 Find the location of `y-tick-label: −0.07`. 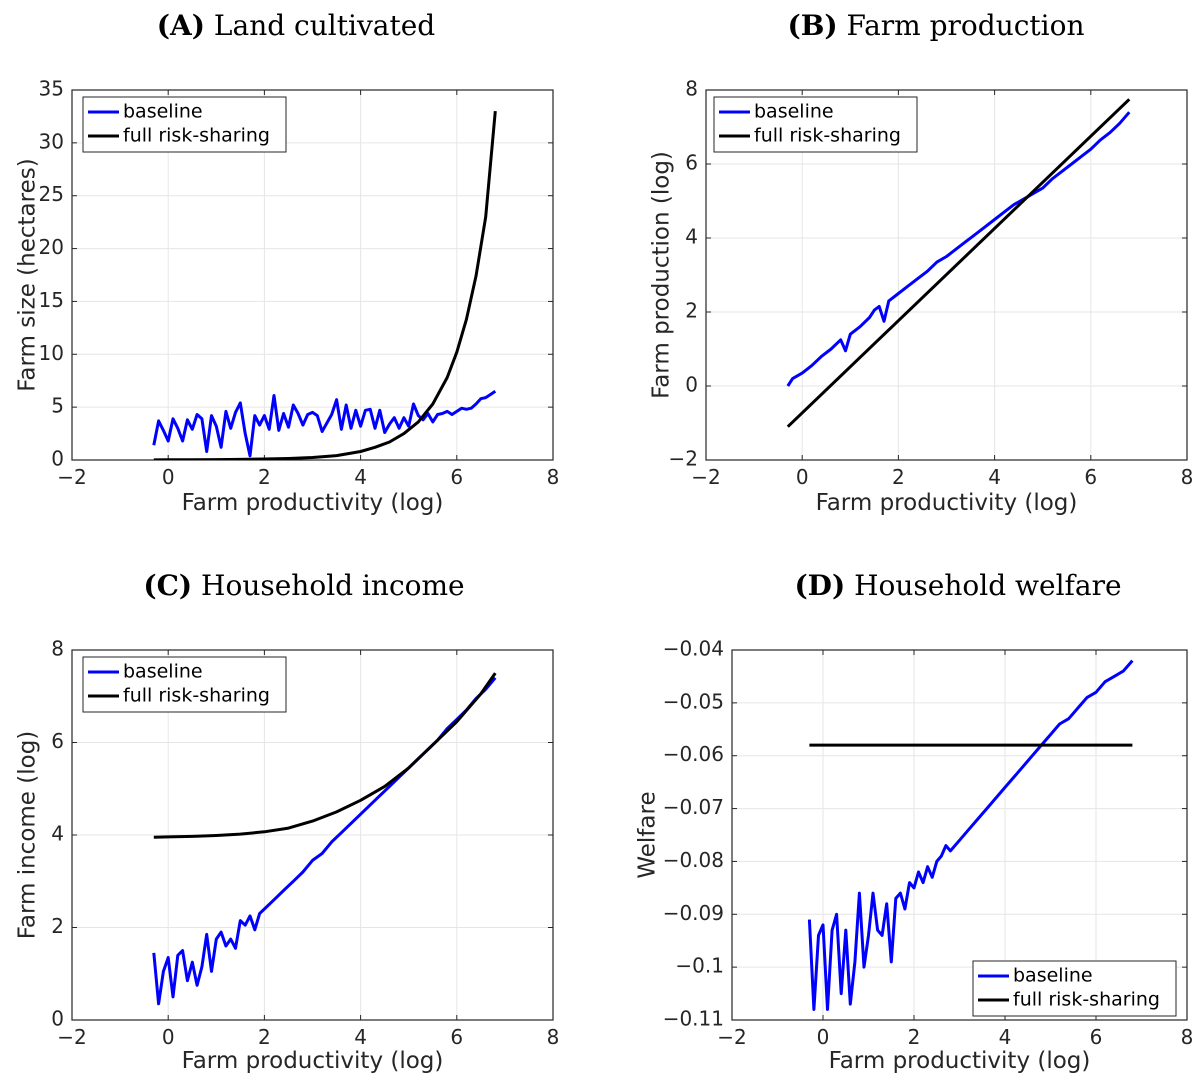

y-tick-label: −0.07 is located at coordinates (693, 807).